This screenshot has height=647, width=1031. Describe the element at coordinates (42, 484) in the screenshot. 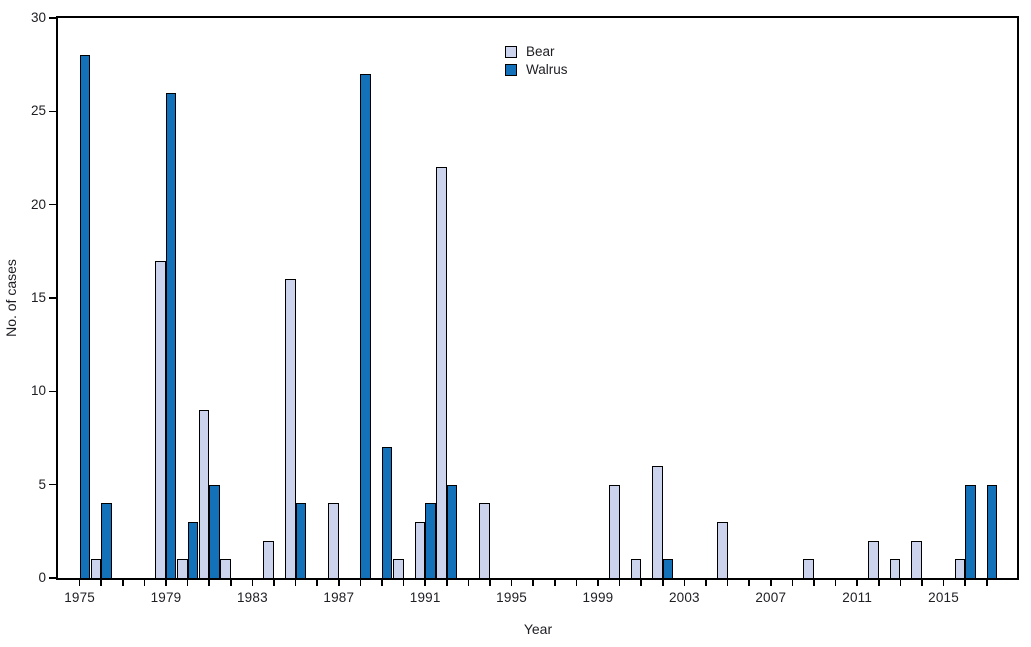

I see `y-tick-label: 5` at that location.